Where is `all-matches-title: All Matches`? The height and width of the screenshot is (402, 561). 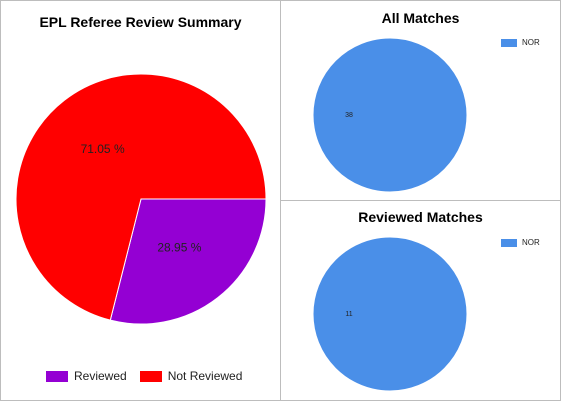 all-matches-title: All Matches is located at coordinates (420, 18).